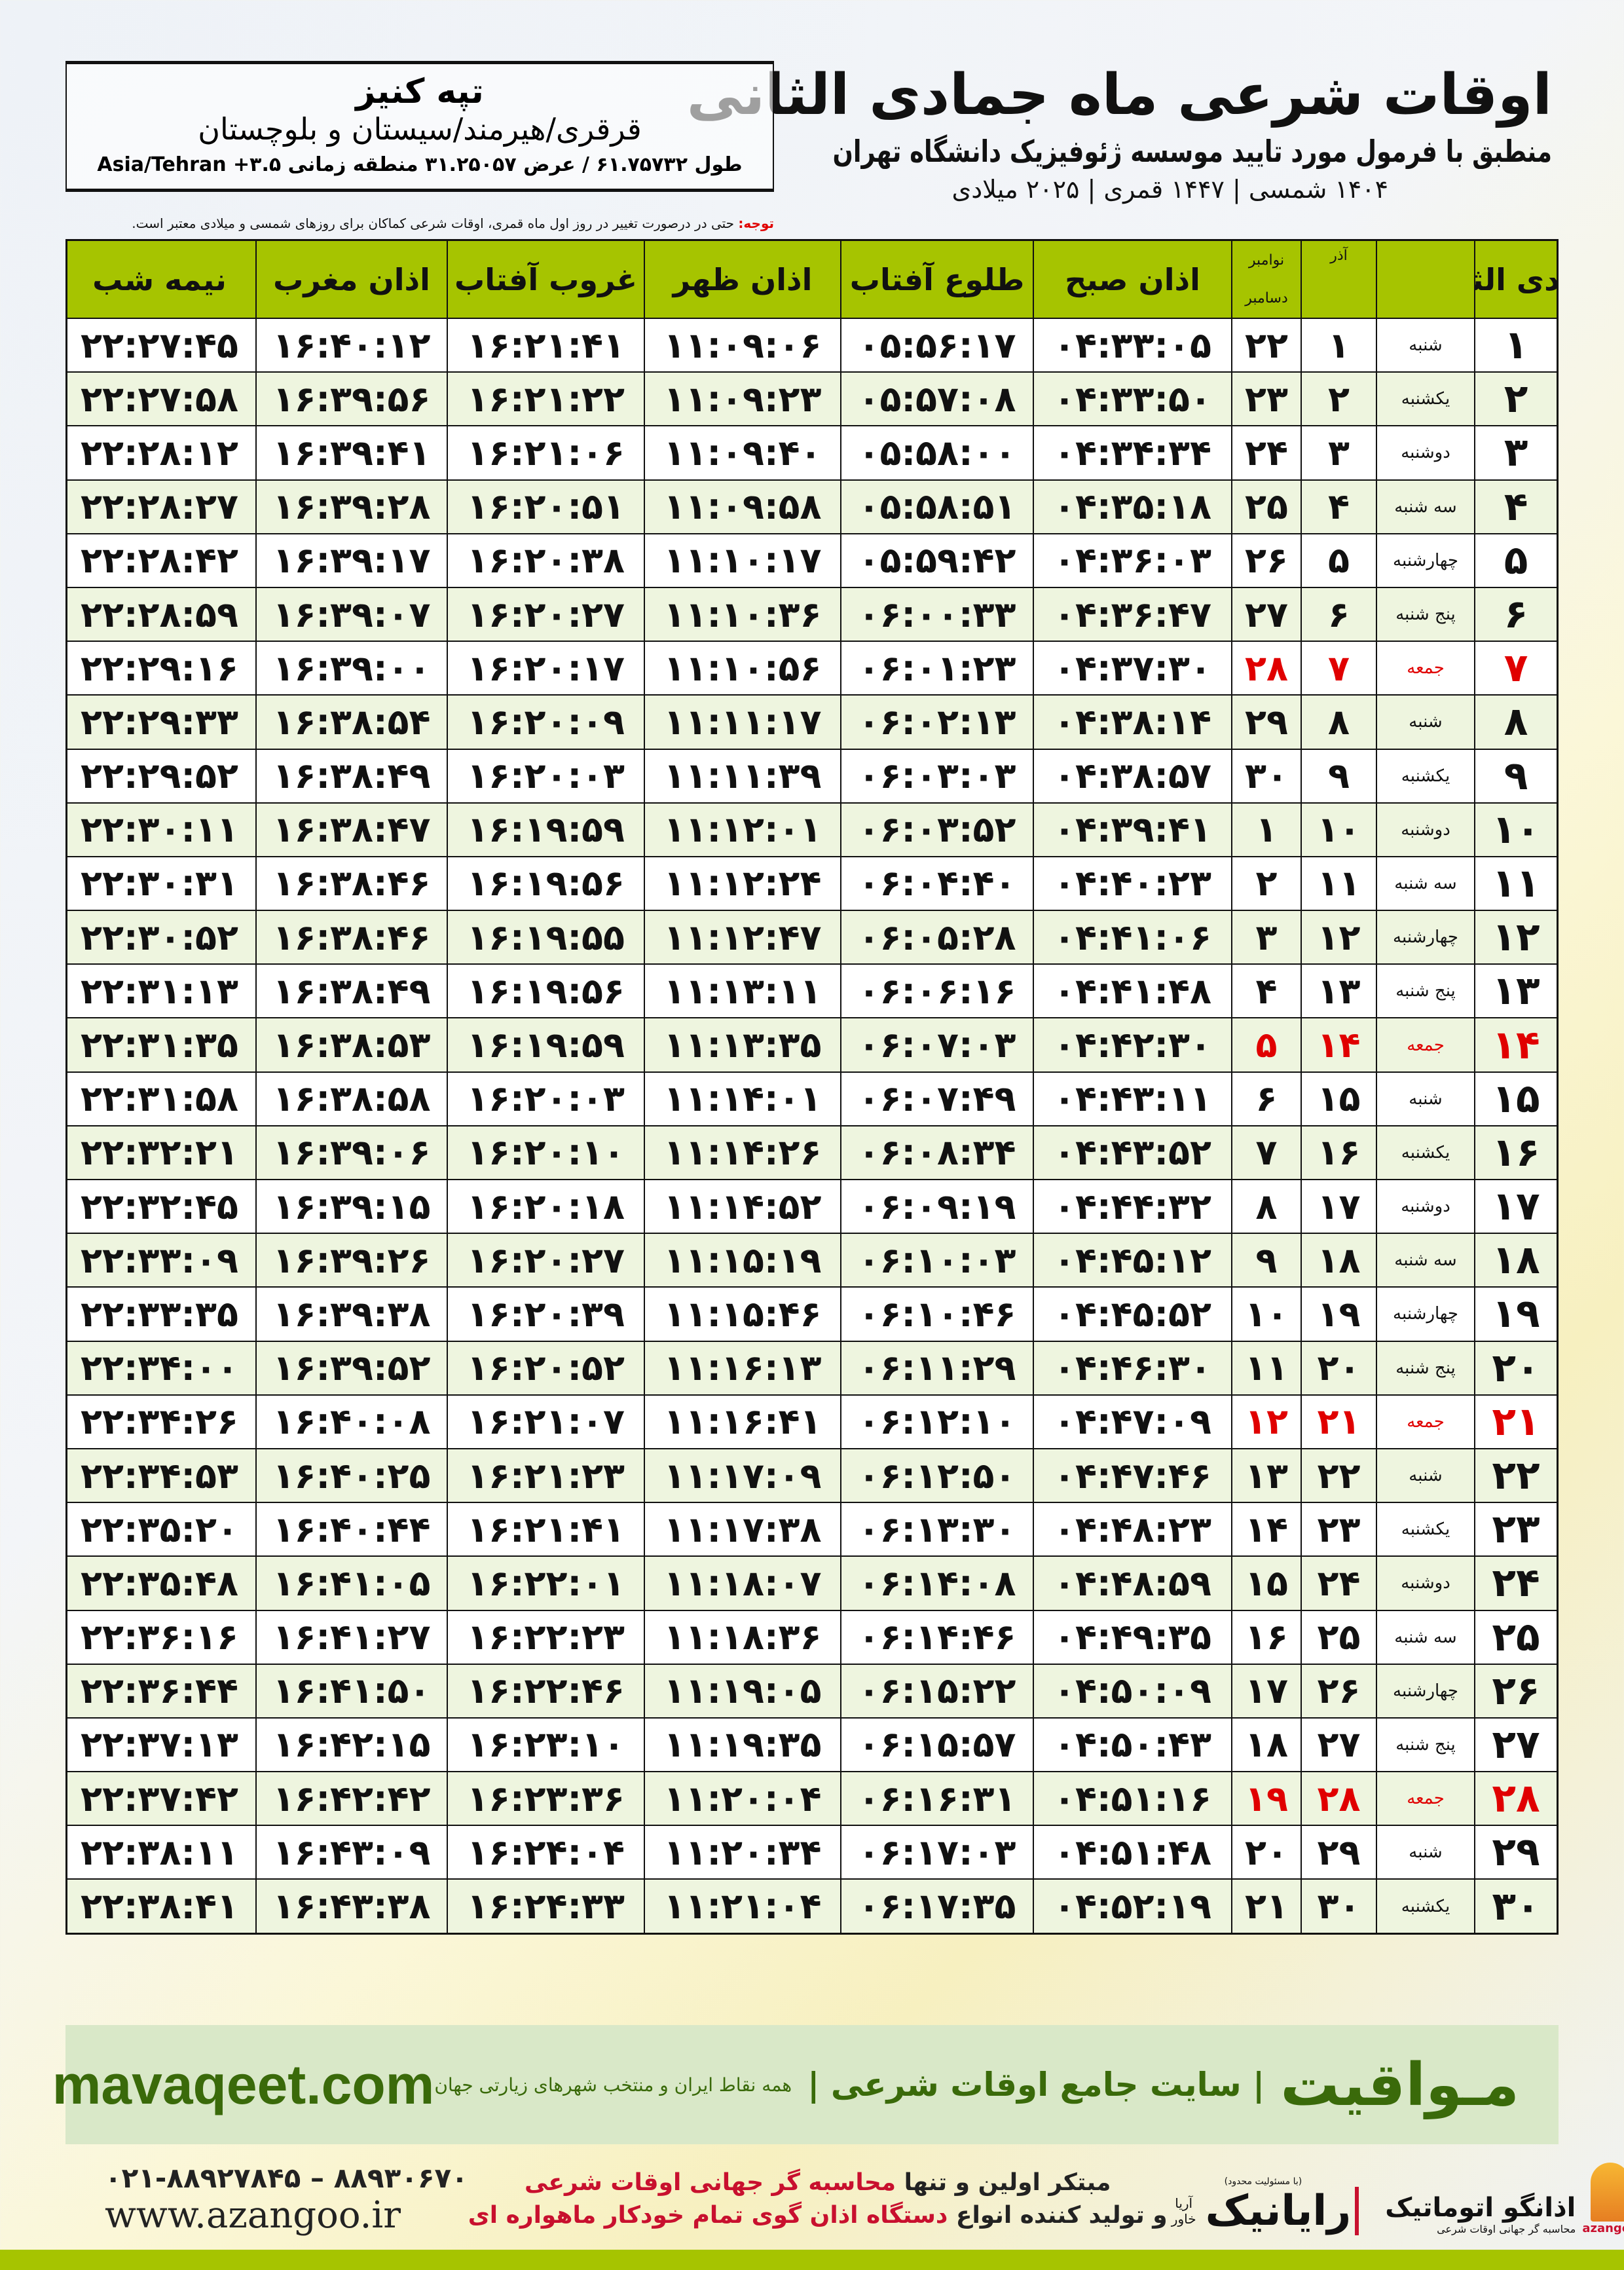  I want to click on dhuhr-time: ۱۱:۱۳:۱۱, so click(742, 991).